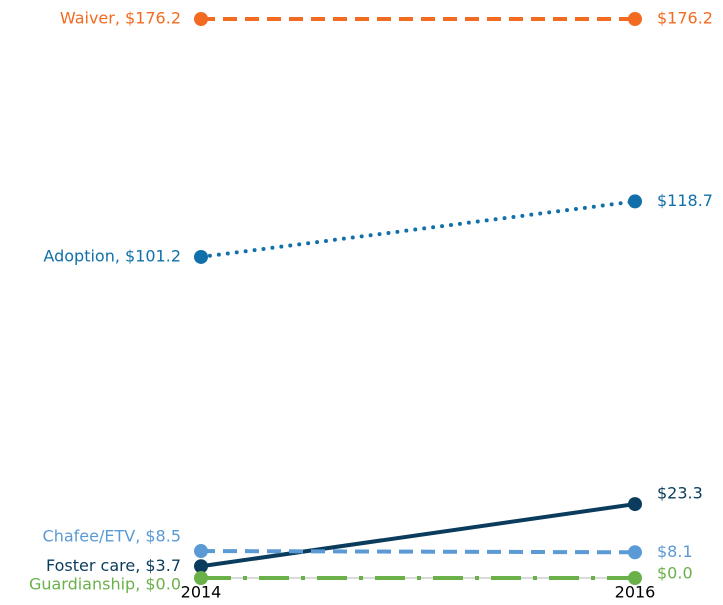 The height and width of the screenshot is (605, 723). I want to click on x-tick-label: 2016, so click(635, 592).